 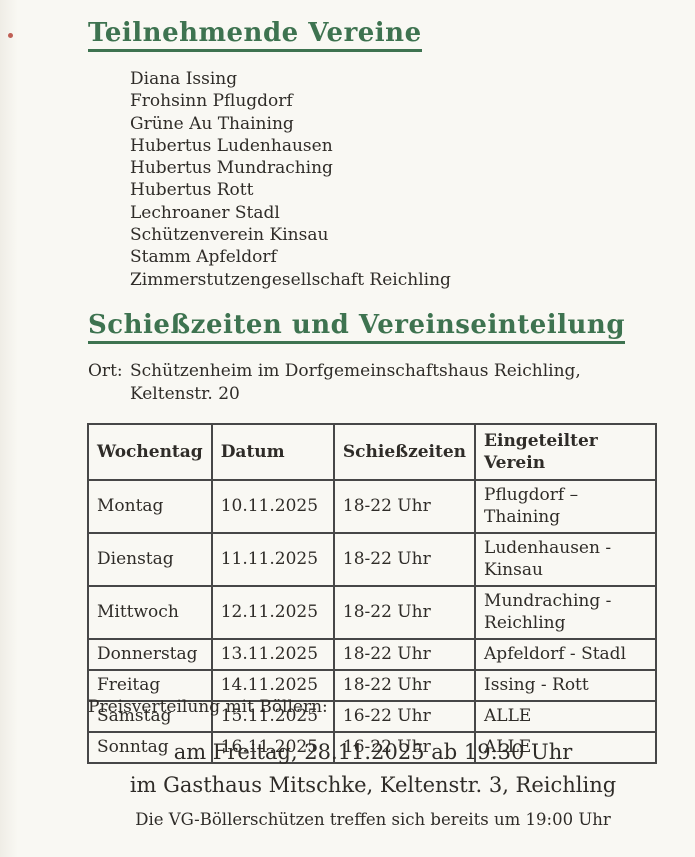 What do you see at coordinates (211, 101) in the screenshot?
I see `club-list-item: Frohsinn Pflugdorf` at bounding box center [211, 101].